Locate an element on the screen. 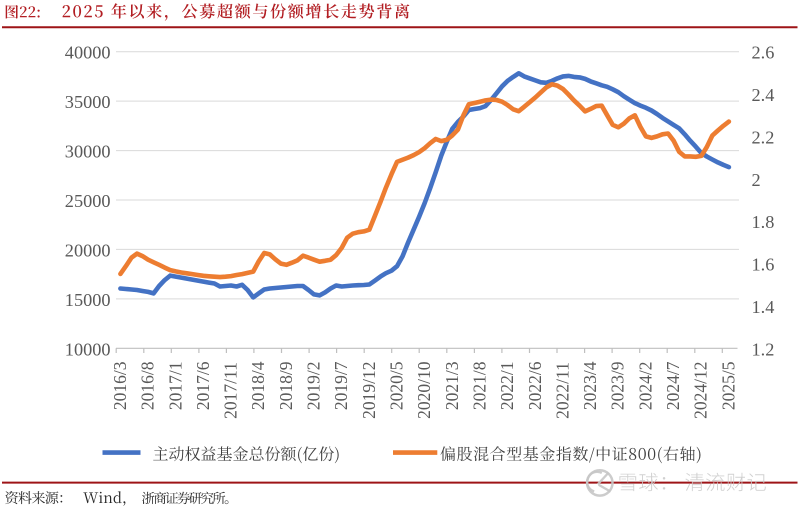  svg-text: 15000 is located at coordinates (88, 300).